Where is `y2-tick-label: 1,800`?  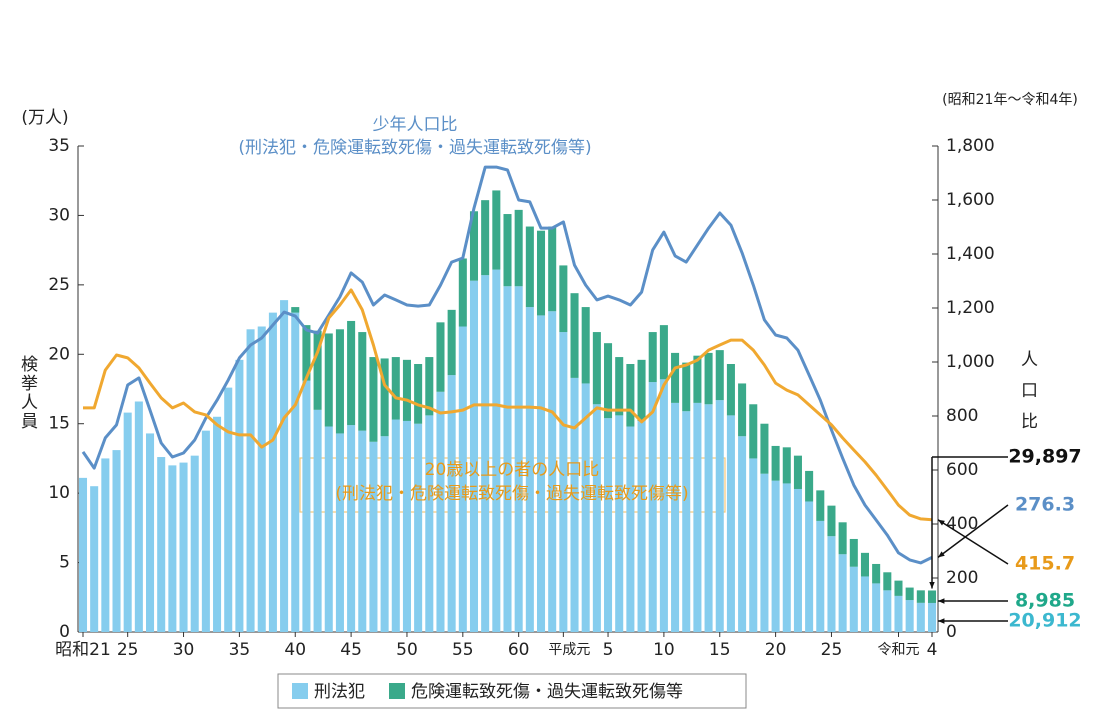
y2-tick-label: 1,800 is located at coordinates (970, 146).